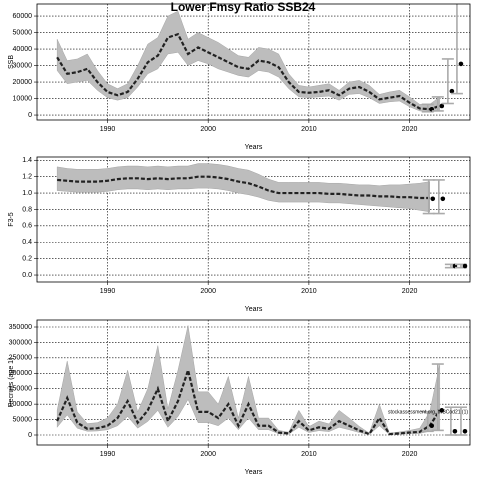 The width and height of the screenshot is (480, 480). Describe the element at coordinates (20, 342) in the screenshot. I see `y-tick-label: 300000` at that location.